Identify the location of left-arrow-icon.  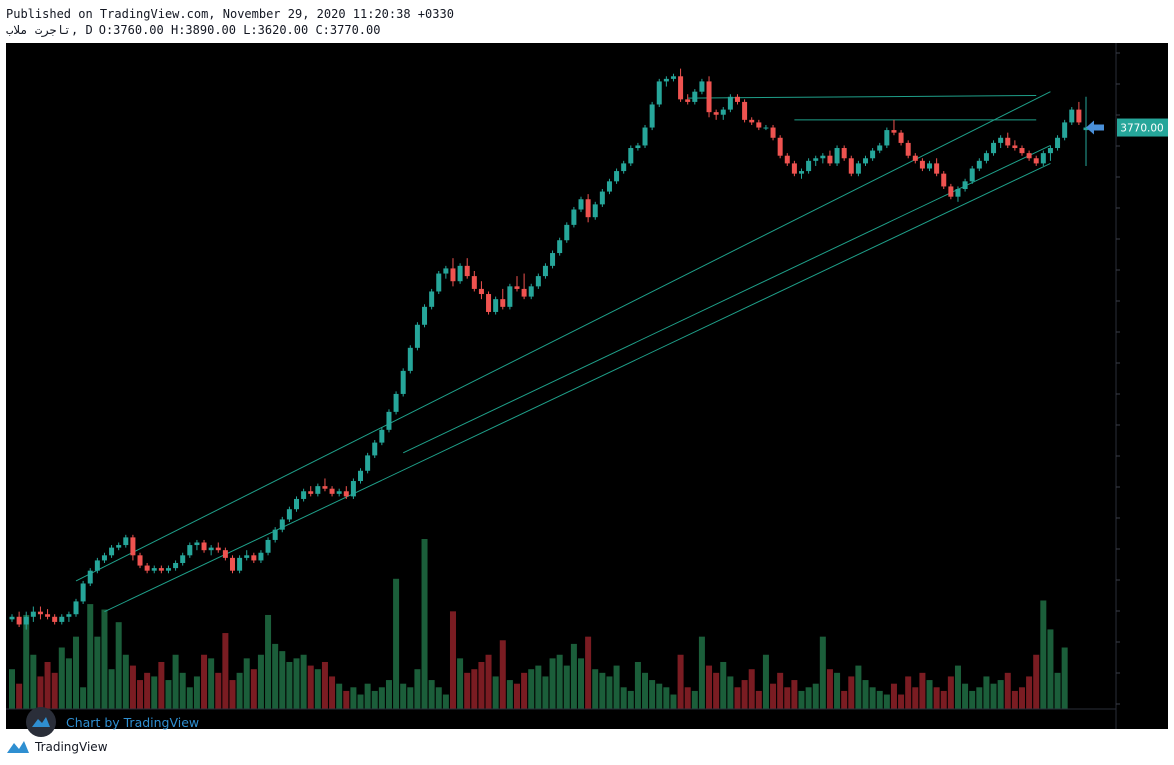
(1095, 127).